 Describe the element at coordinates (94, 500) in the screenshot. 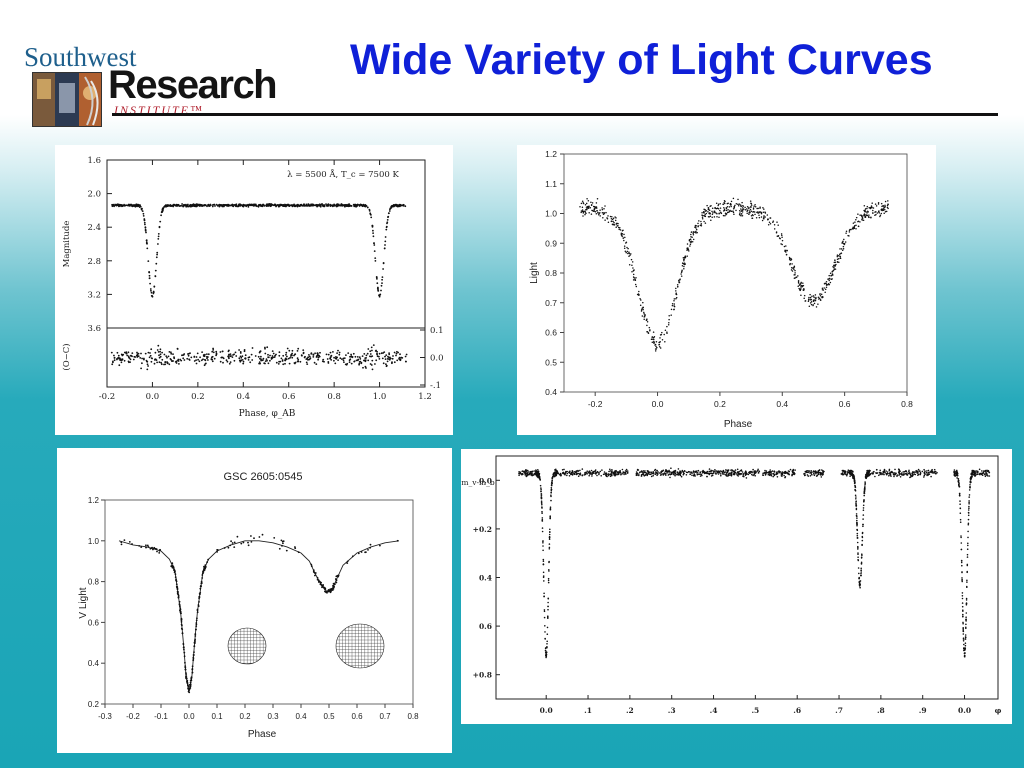

I see `y-tick-label: 1.2` at that location.